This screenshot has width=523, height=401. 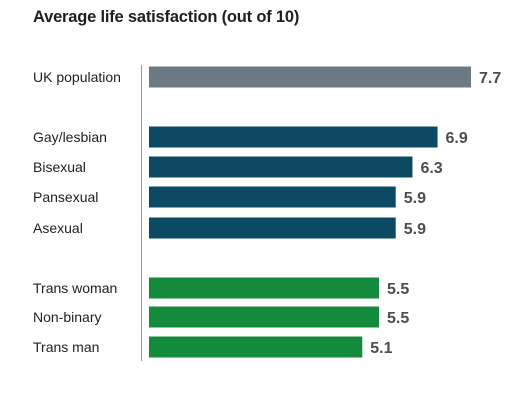 What do you see at coordinates (59, 167) in the screenshot?
I see `category-label-2: Bisexual` at bounding box center [59, 167].